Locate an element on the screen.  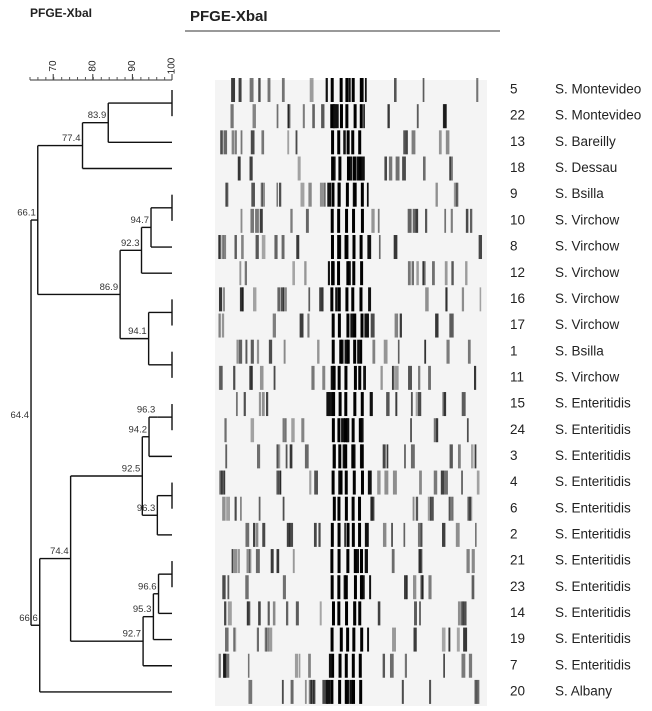
node-similarity: 94.2 is located at coordinates (138, 429).